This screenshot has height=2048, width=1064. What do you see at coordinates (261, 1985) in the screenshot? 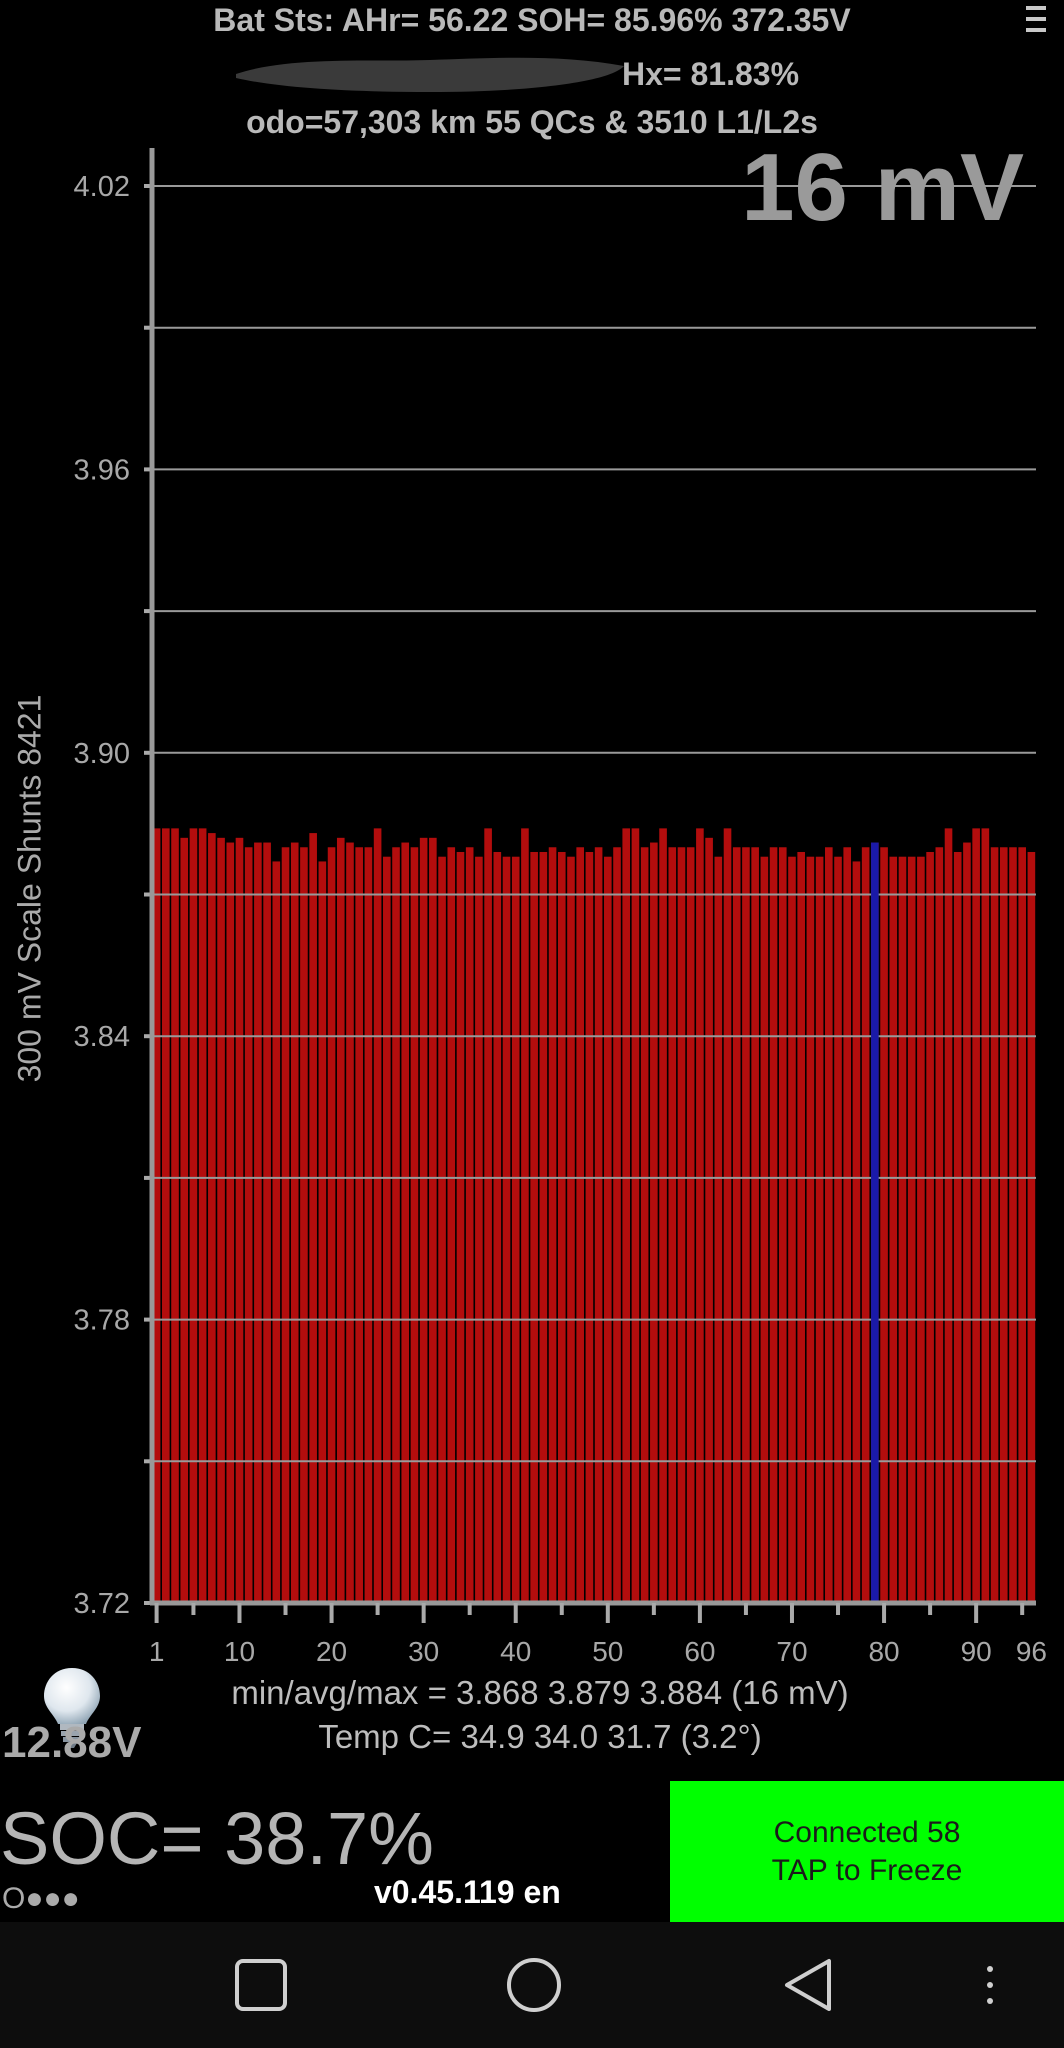
I see `recent-apps-button` at bounding box center [261, 1985].